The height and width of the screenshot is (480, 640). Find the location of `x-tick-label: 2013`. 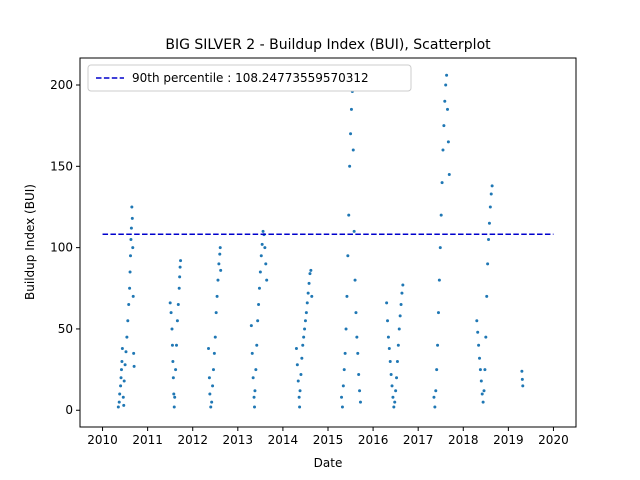

x-tick-label: 2013 is located at coordinates (238, 440).